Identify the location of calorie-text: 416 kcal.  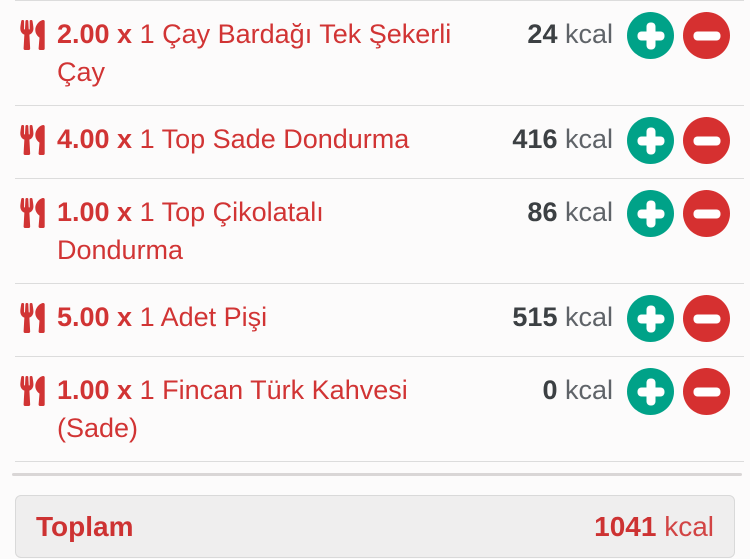
(532, 139).